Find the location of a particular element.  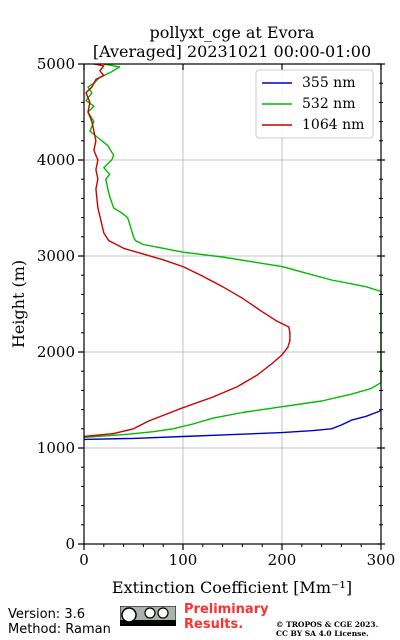

y-tick-label-2000: 2000 is located at coordinates (56, 352).